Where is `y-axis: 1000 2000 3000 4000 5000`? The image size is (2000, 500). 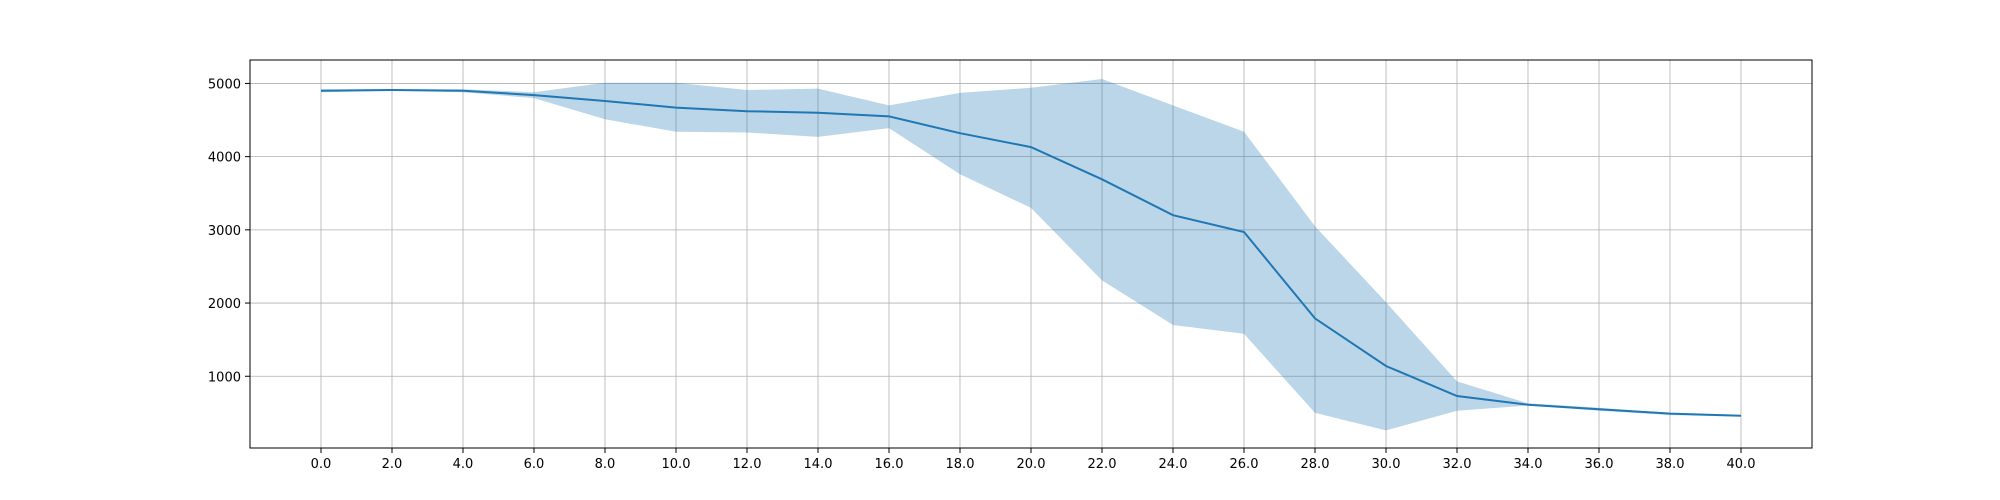 y-axis: 1000 2000 3000 4000 5000 is located at coordinates (229, 231).